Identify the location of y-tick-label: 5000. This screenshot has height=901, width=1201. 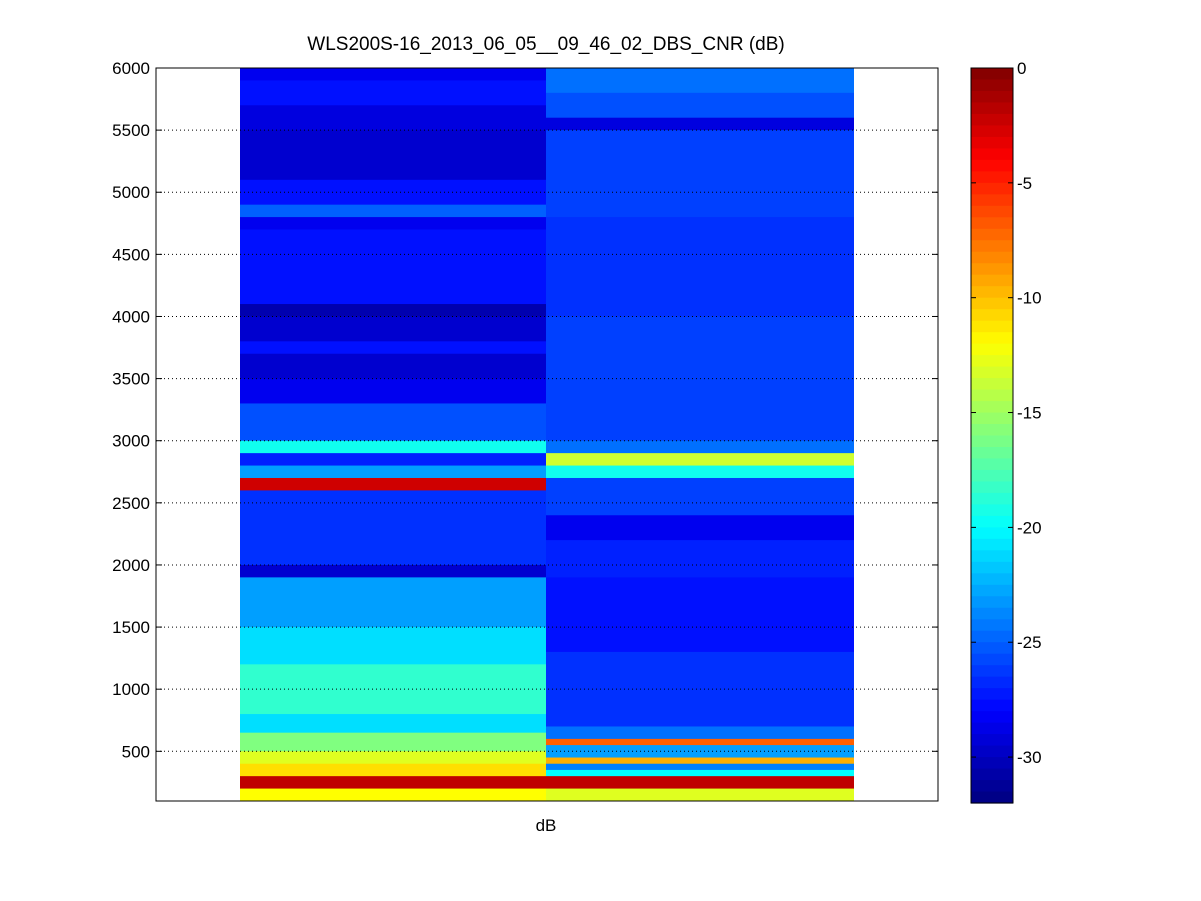
(131, 192).